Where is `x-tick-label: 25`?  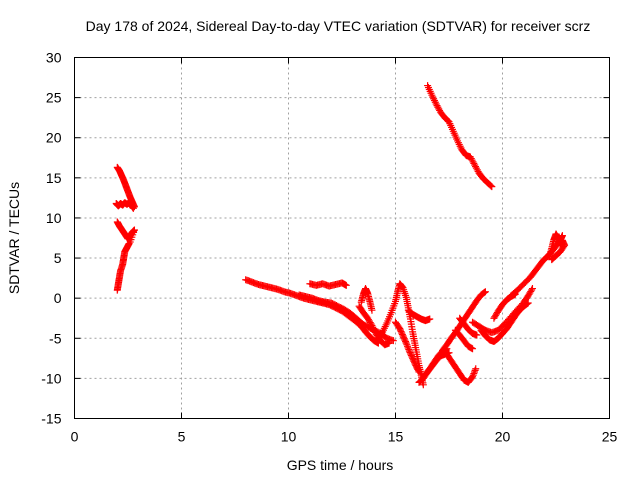
x-tick-label: 25 is located at coordinates (610, 437).